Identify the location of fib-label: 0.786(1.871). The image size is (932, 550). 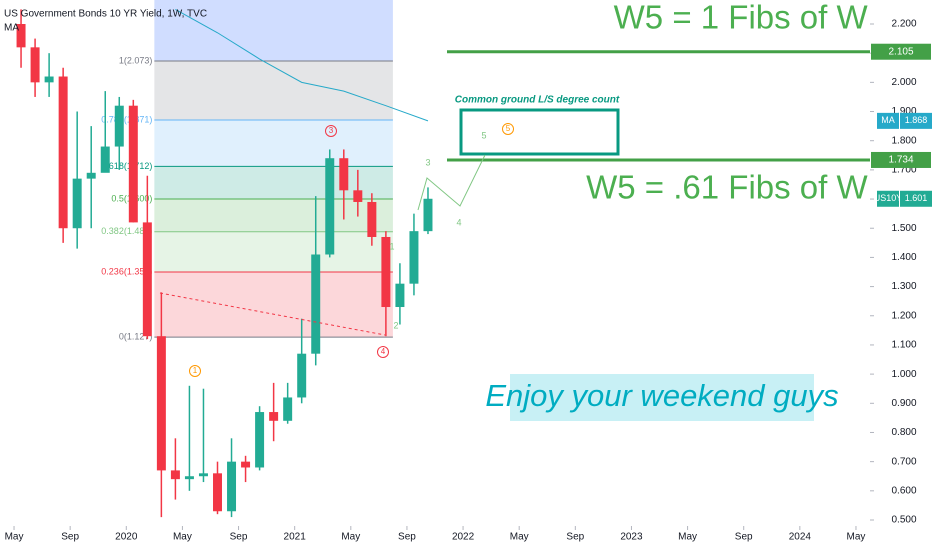
(126, 119).